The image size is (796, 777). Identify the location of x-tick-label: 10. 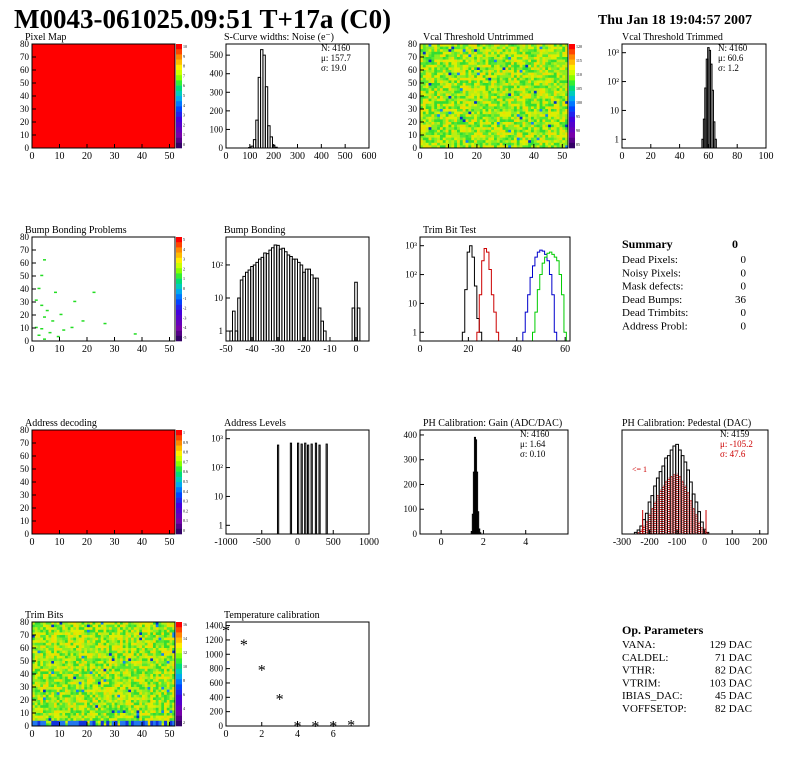
(60, 734).